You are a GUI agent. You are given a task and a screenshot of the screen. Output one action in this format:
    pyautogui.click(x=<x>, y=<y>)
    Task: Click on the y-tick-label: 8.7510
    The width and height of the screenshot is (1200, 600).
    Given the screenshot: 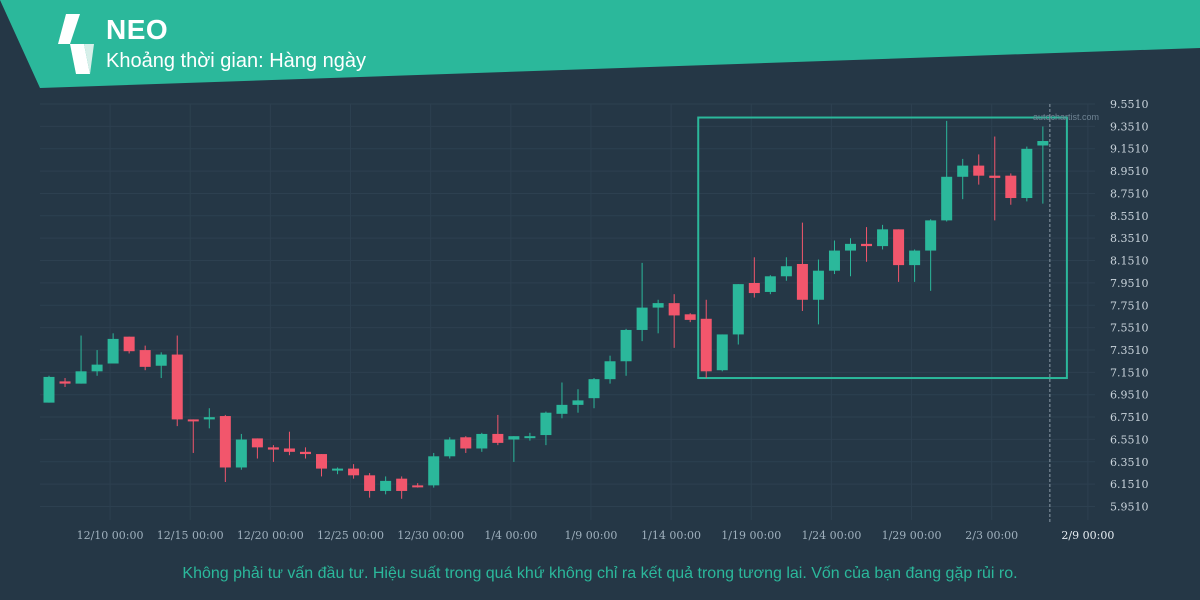 What is the action you would take?
    pyautogui.click(x=1129, y=193)
    